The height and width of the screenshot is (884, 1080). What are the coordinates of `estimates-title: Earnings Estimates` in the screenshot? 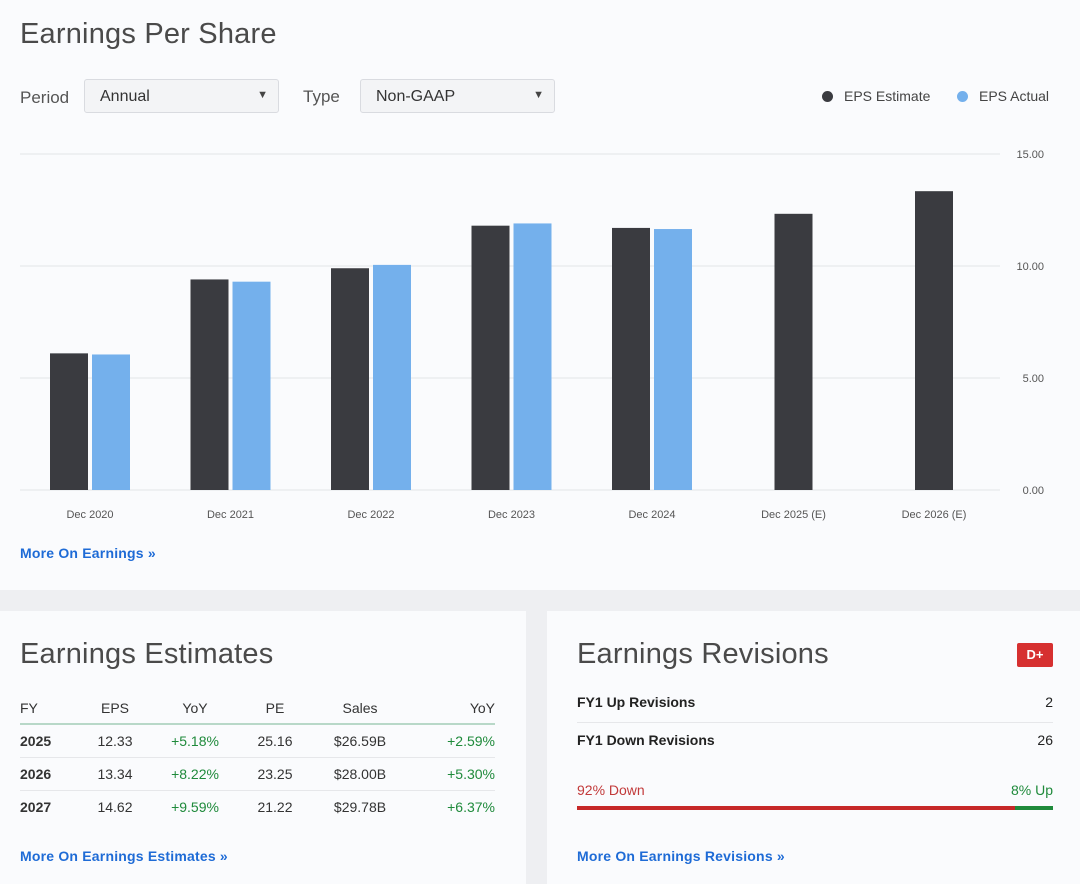 It's located at (147, 654).